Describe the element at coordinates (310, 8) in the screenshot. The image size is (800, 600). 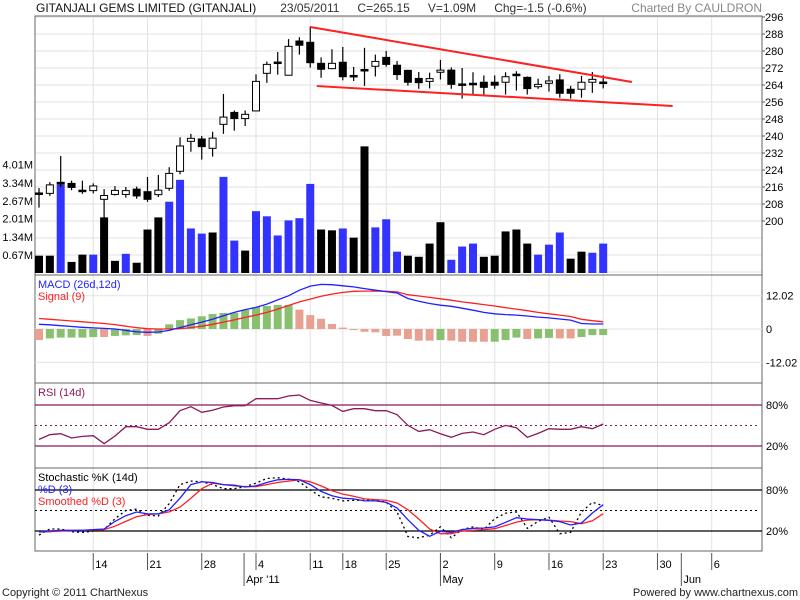
I see `quote-date: 23/05/2011` at that location.